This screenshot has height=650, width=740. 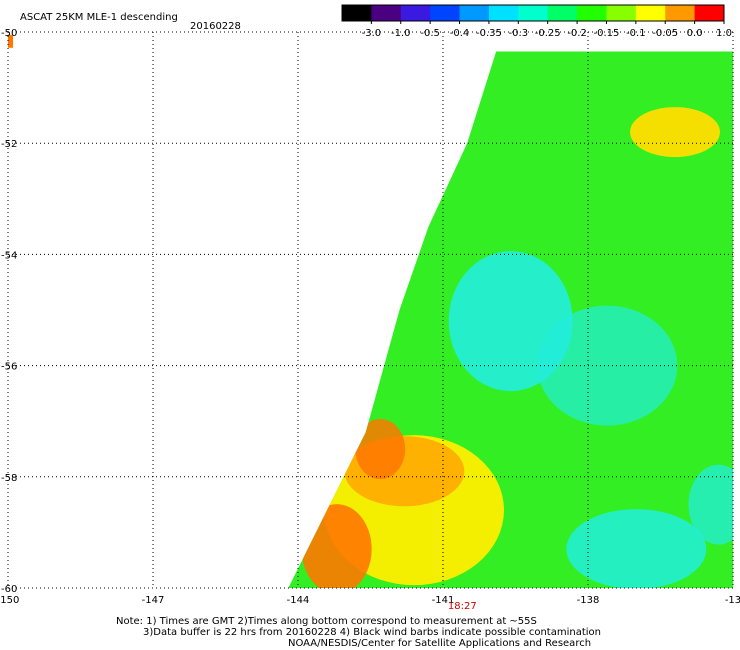 What do you see at coordinates (695, 33) in the screenshot?
I see `colorbar-label: 0.0` at bounding box center [695, 33].